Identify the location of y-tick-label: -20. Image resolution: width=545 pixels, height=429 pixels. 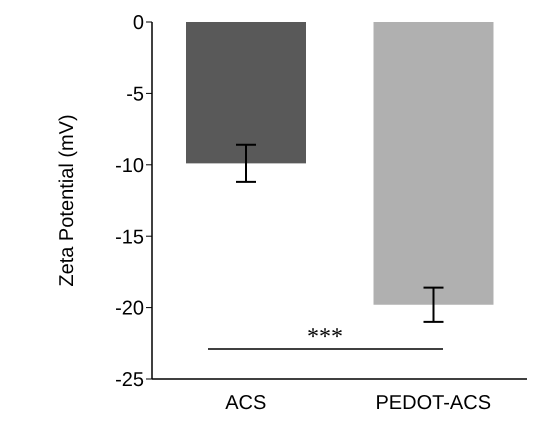
(129, 309).